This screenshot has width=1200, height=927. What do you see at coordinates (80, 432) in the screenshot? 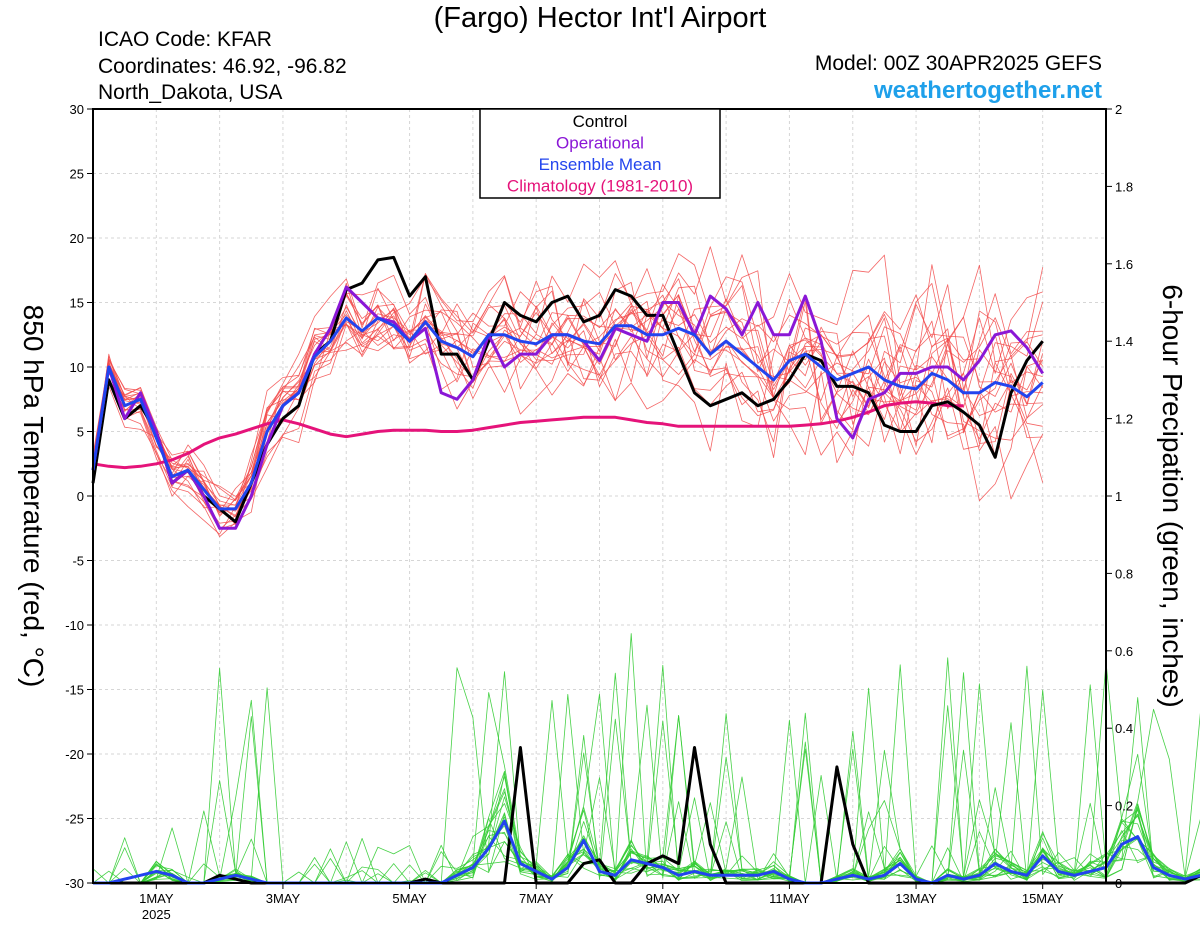
I see `y-left-tick-label: 5` at bounding box center [80, 432].